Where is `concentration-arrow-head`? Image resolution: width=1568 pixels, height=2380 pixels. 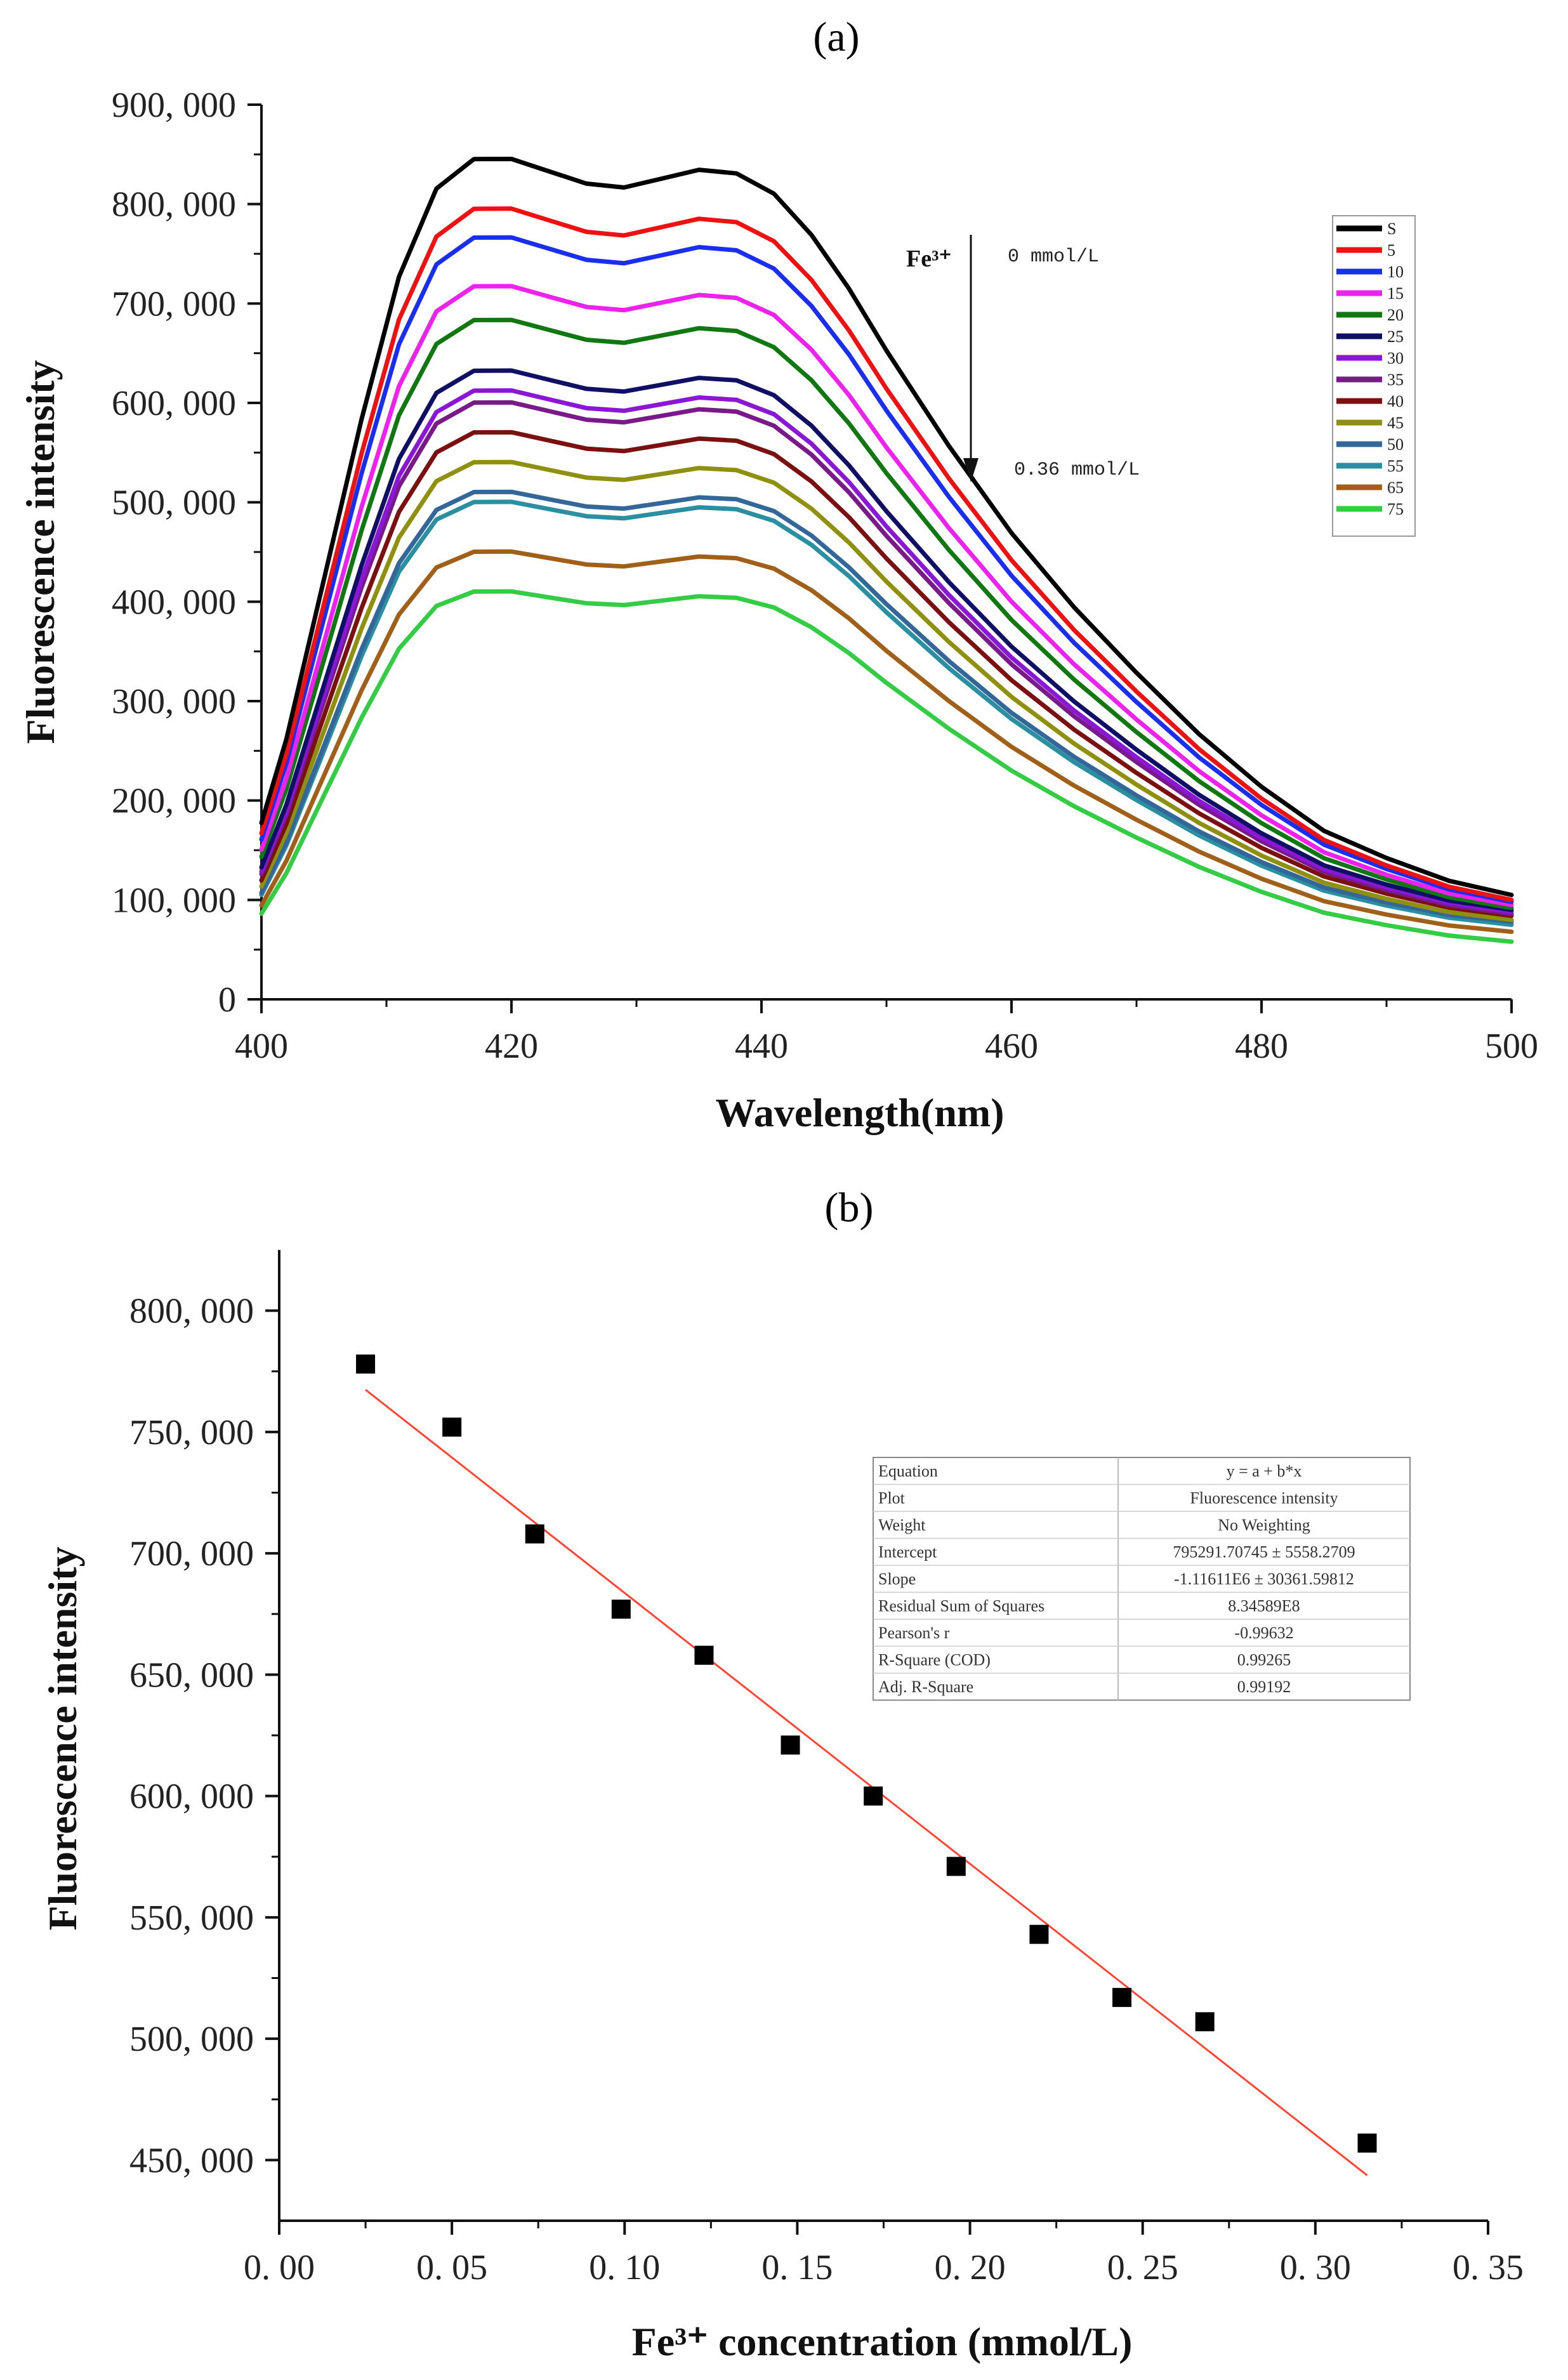
concentration-arrow-head is located at coordinates (970, 470).